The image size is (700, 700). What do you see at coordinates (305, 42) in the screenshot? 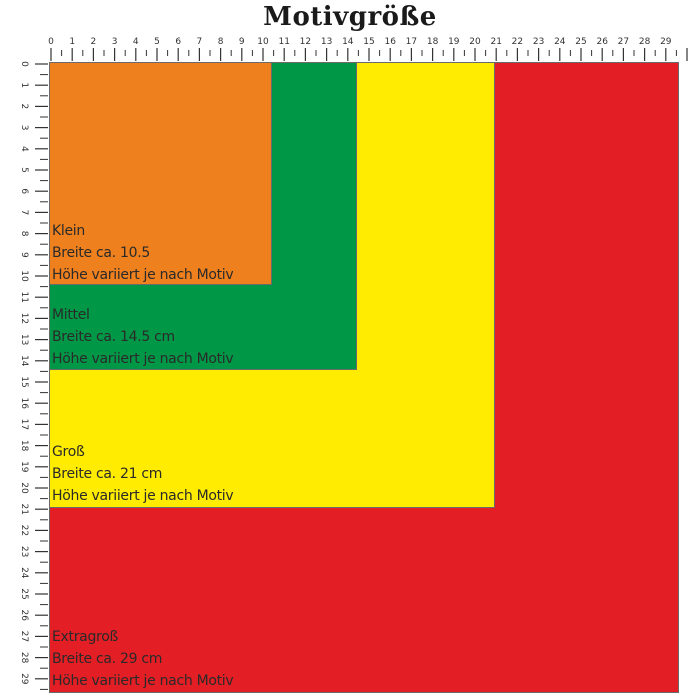
I see `top-ruler-label: 12` at bounding box center [305, 42].